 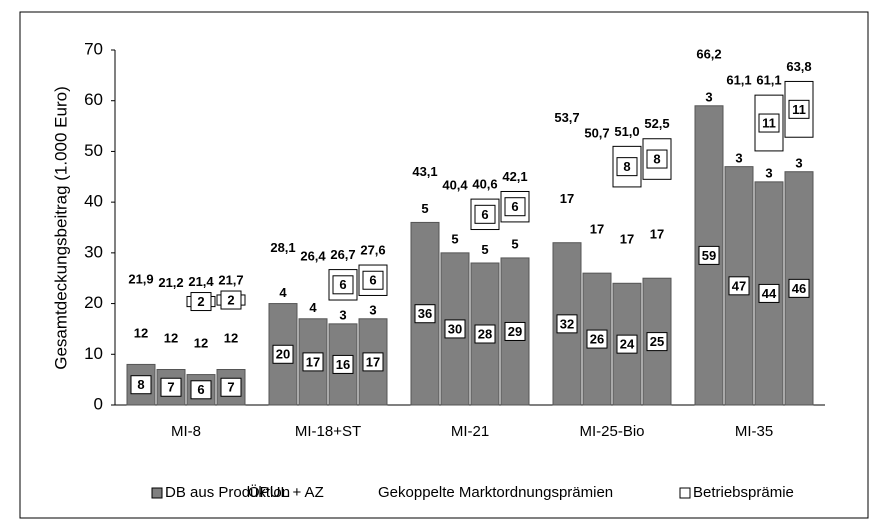 What do you see at coordinates (230, 279) in the screenshot?
I see `total-label: 21,7` at bounding box center [230, 279].